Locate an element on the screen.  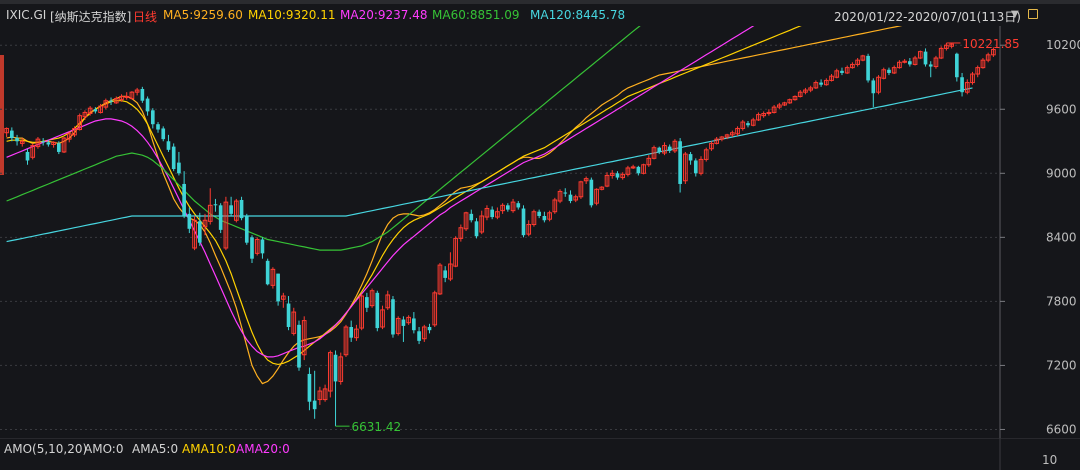
symbol-label: IXIC.GI is located at coordinates (26, 15).